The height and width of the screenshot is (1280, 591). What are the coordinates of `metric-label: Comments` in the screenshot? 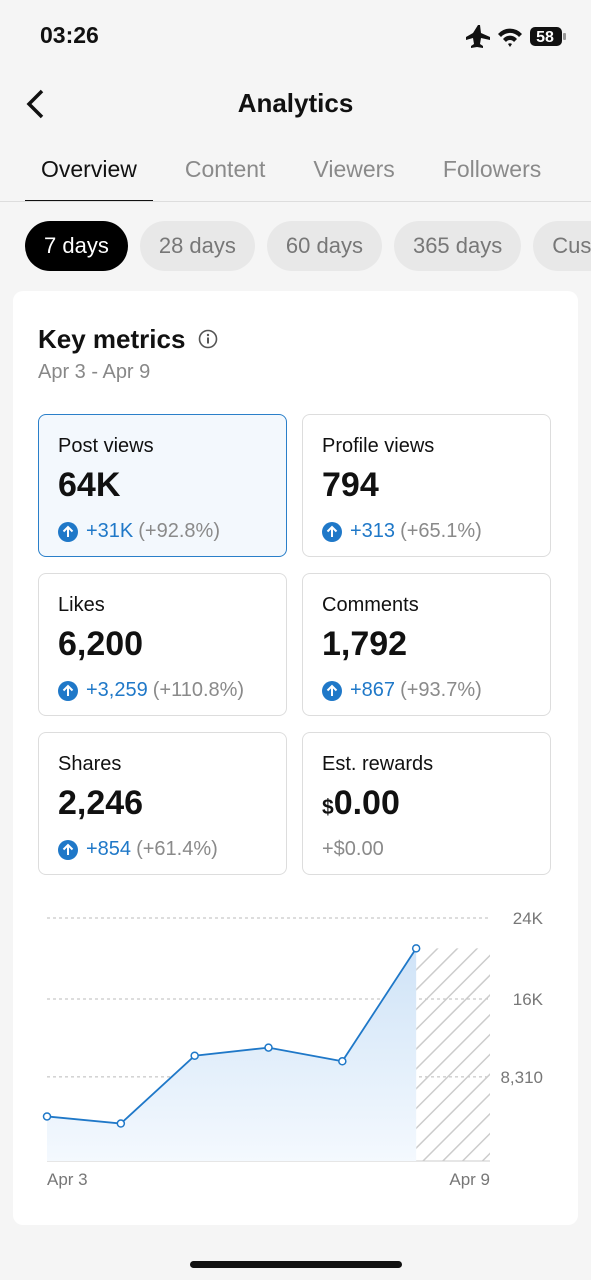 It's located at (370, 605).